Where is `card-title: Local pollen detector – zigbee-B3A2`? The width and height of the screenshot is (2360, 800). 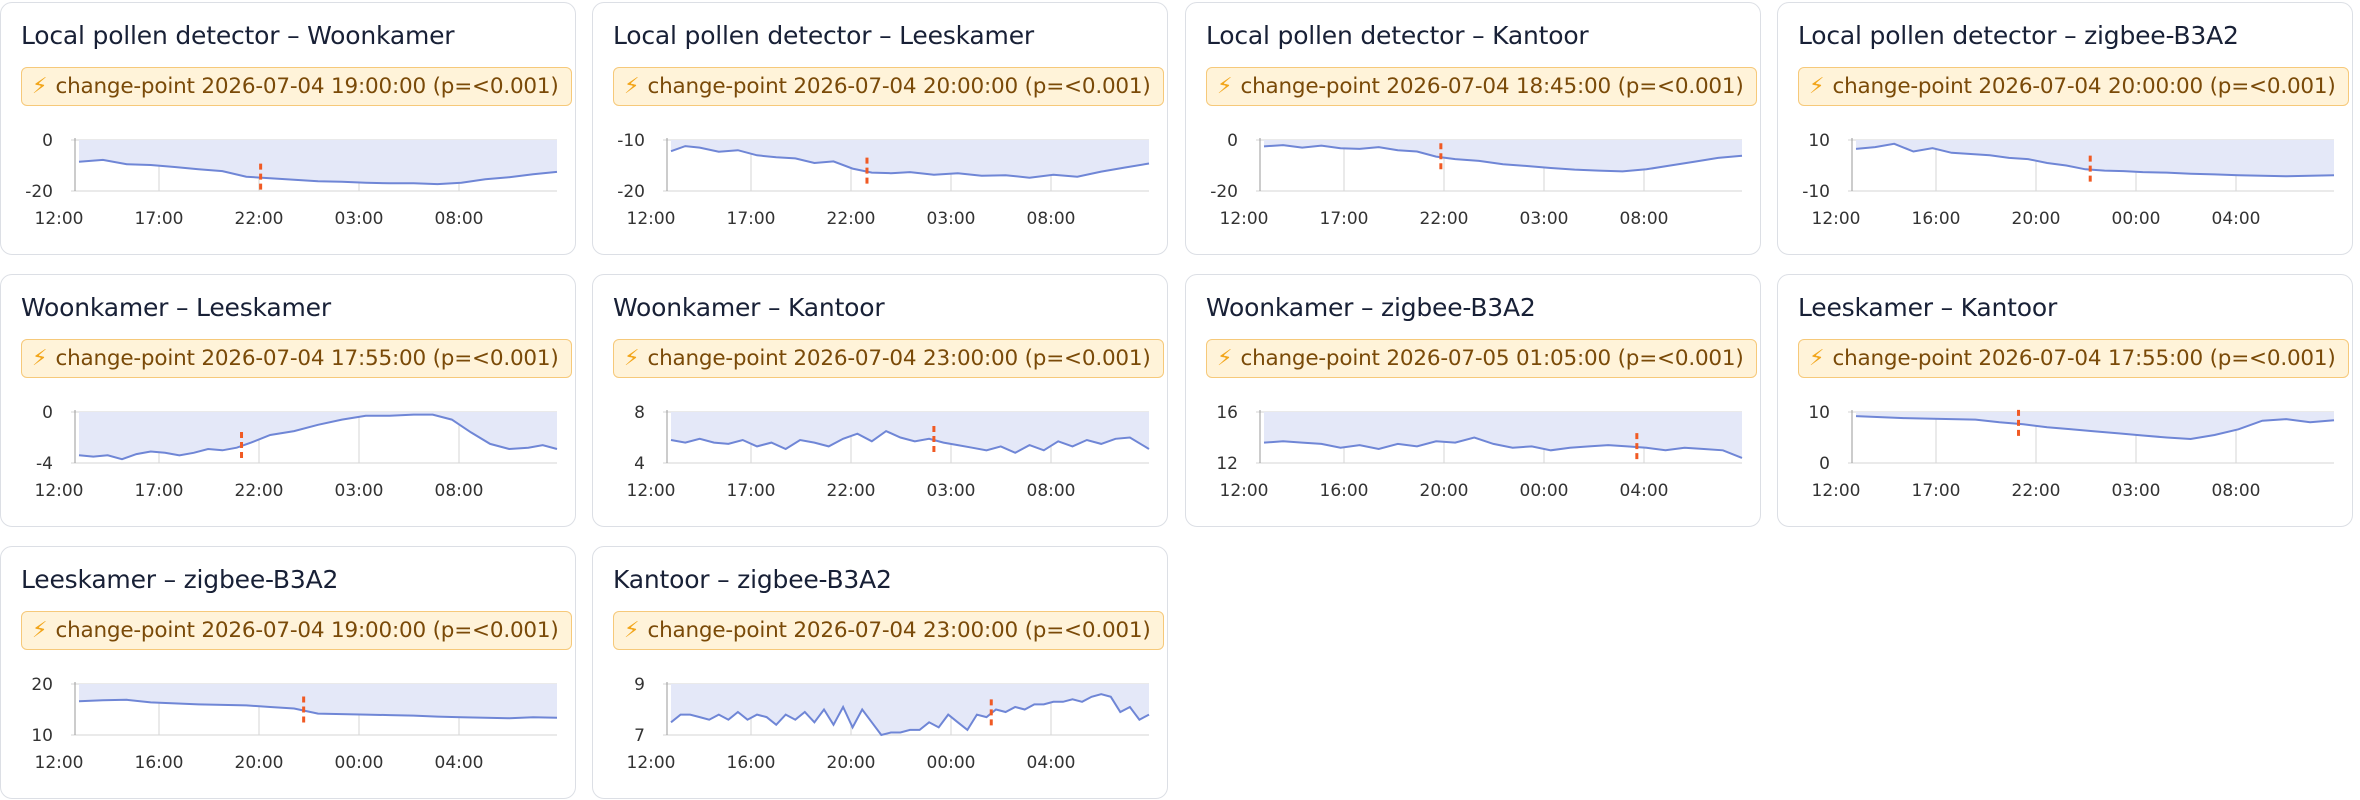 card-title: Local pollen detector – zigbee-B3A2 is located at coordinates (2018, 35).